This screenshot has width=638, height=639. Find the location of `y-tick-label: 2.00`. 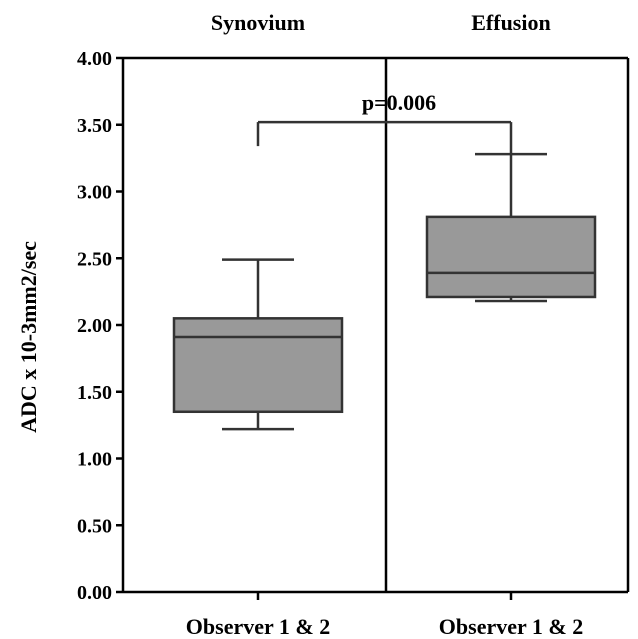

y-tick-label: 2.00 is located at coordinates (94, 326).